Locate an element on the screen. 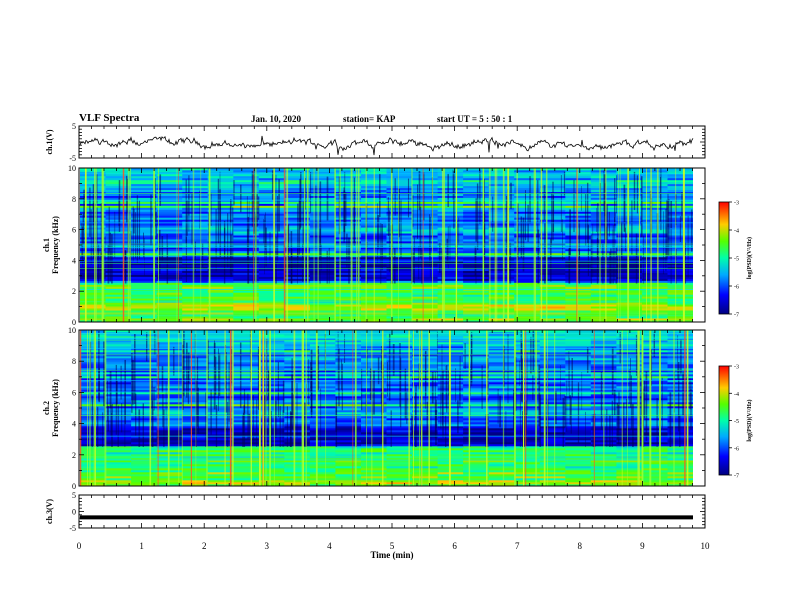  x-axis-label: Time (min) is located at coordinates (391, 555).